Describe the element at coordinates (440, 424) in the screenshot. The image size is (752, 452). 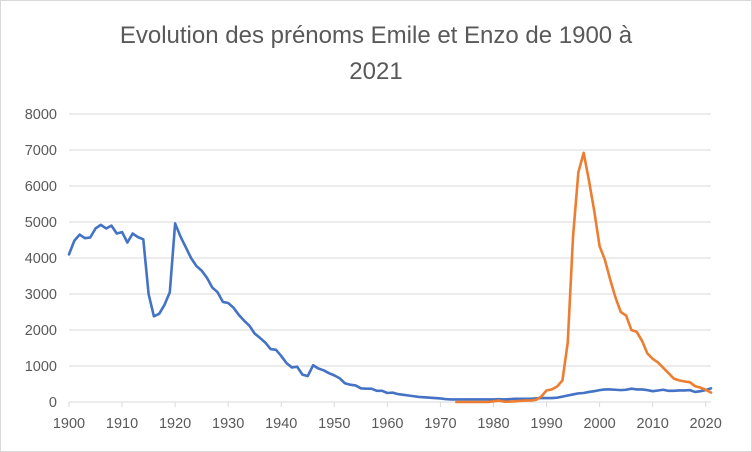
I see `x-tick-label-1970: 1970` at that location.